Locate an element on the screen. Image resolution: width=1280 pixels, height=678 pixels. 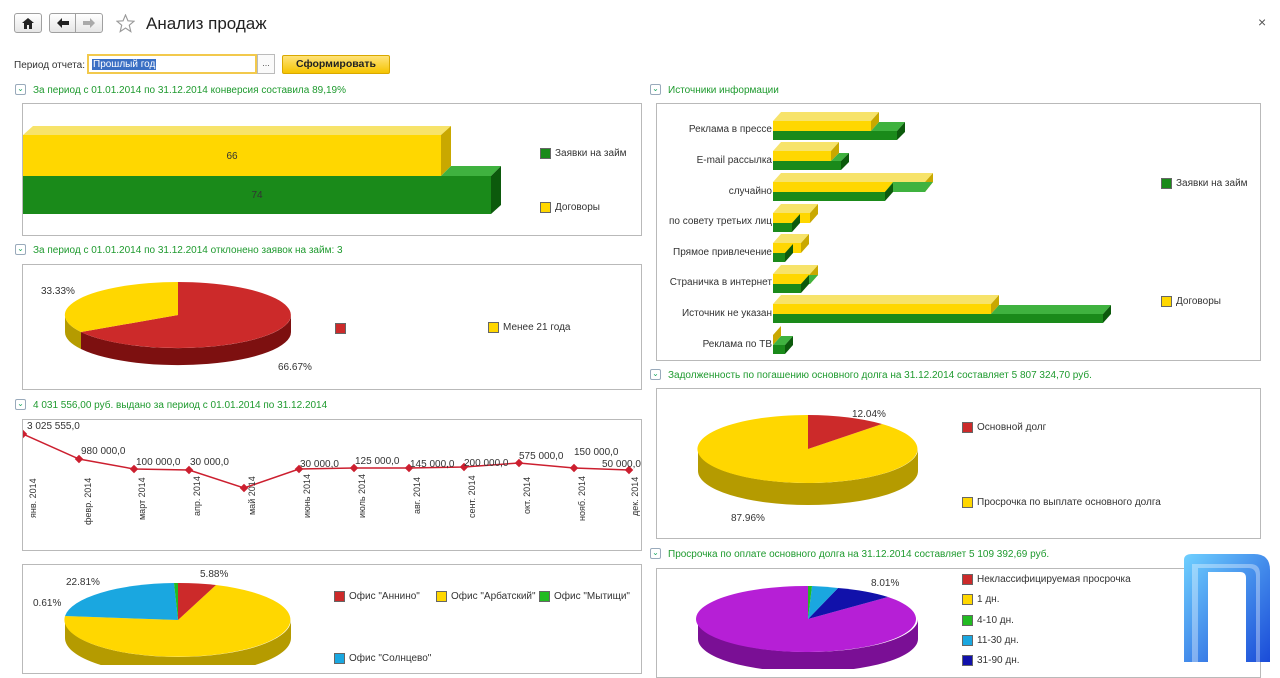
point-label: 3 025 555,0 is located at coordinates (53, 426).